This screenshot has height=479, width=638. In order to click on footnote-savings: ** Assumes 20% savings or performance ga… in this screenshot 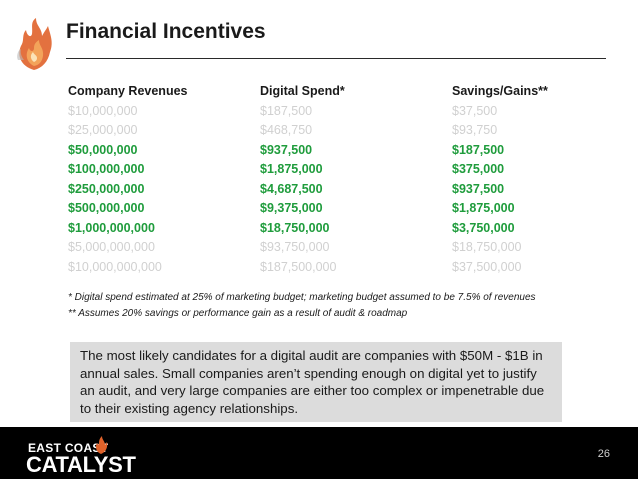, I will do `click(238, 313)`.